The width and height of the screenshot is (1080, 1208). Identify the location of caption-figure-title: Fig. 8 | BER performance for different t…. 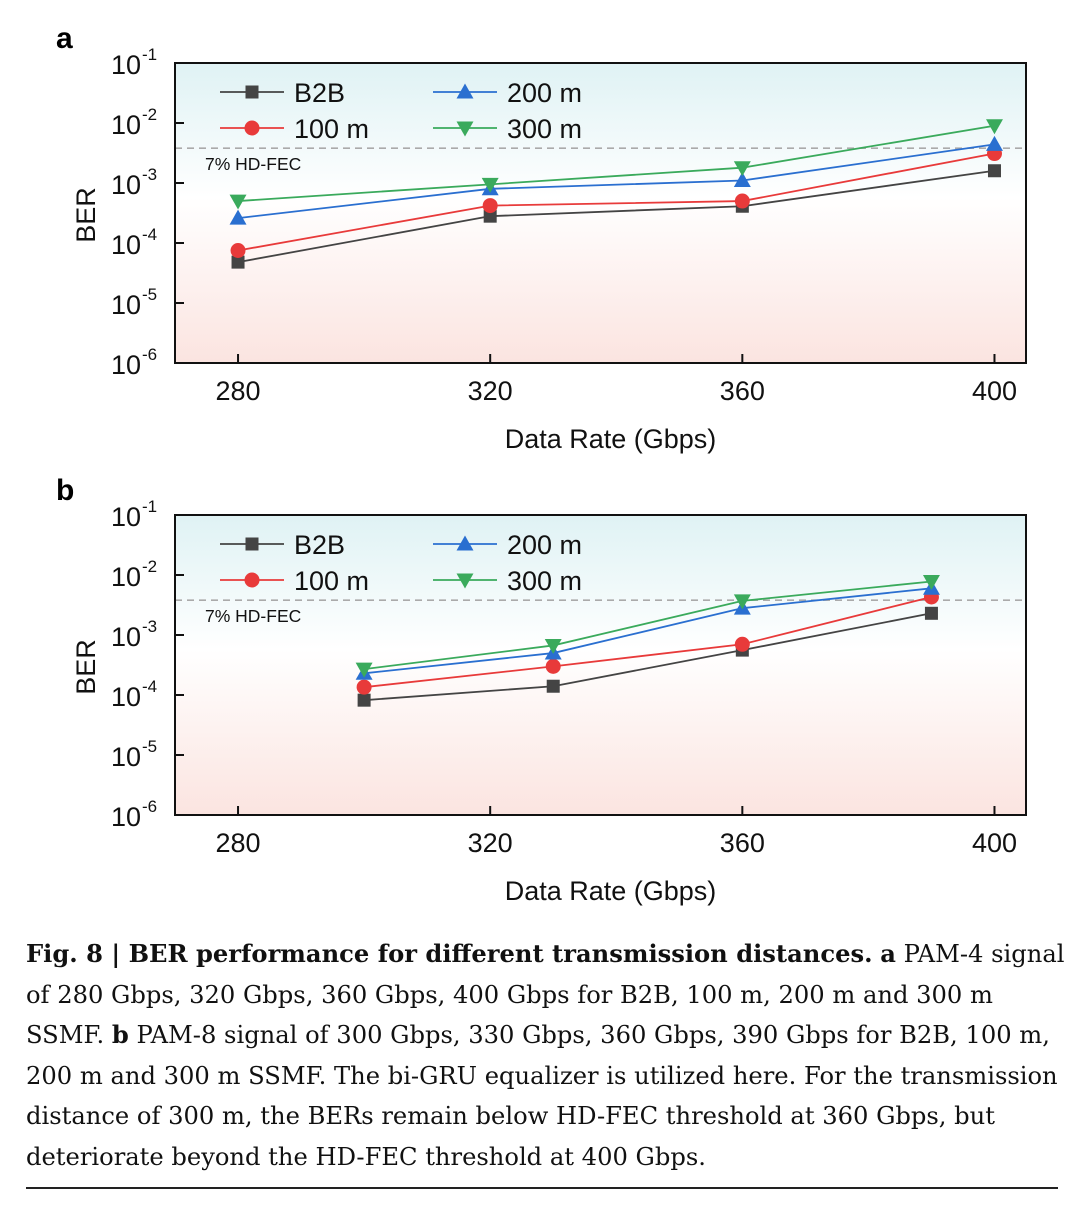
(449, 953).